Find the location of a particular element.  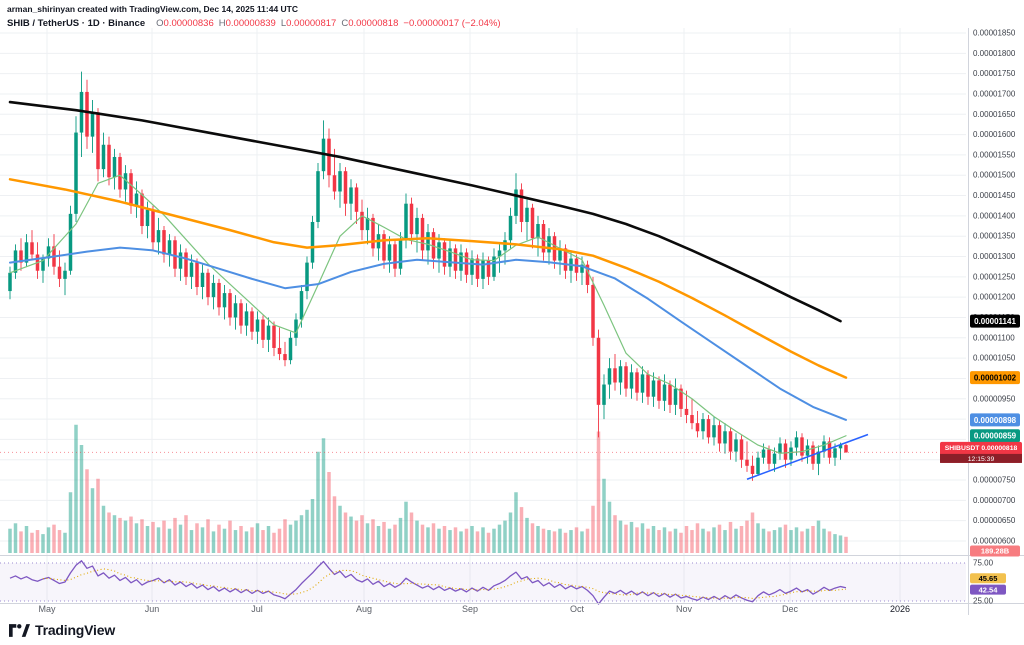

trendline is located at coordinates (807, 456).